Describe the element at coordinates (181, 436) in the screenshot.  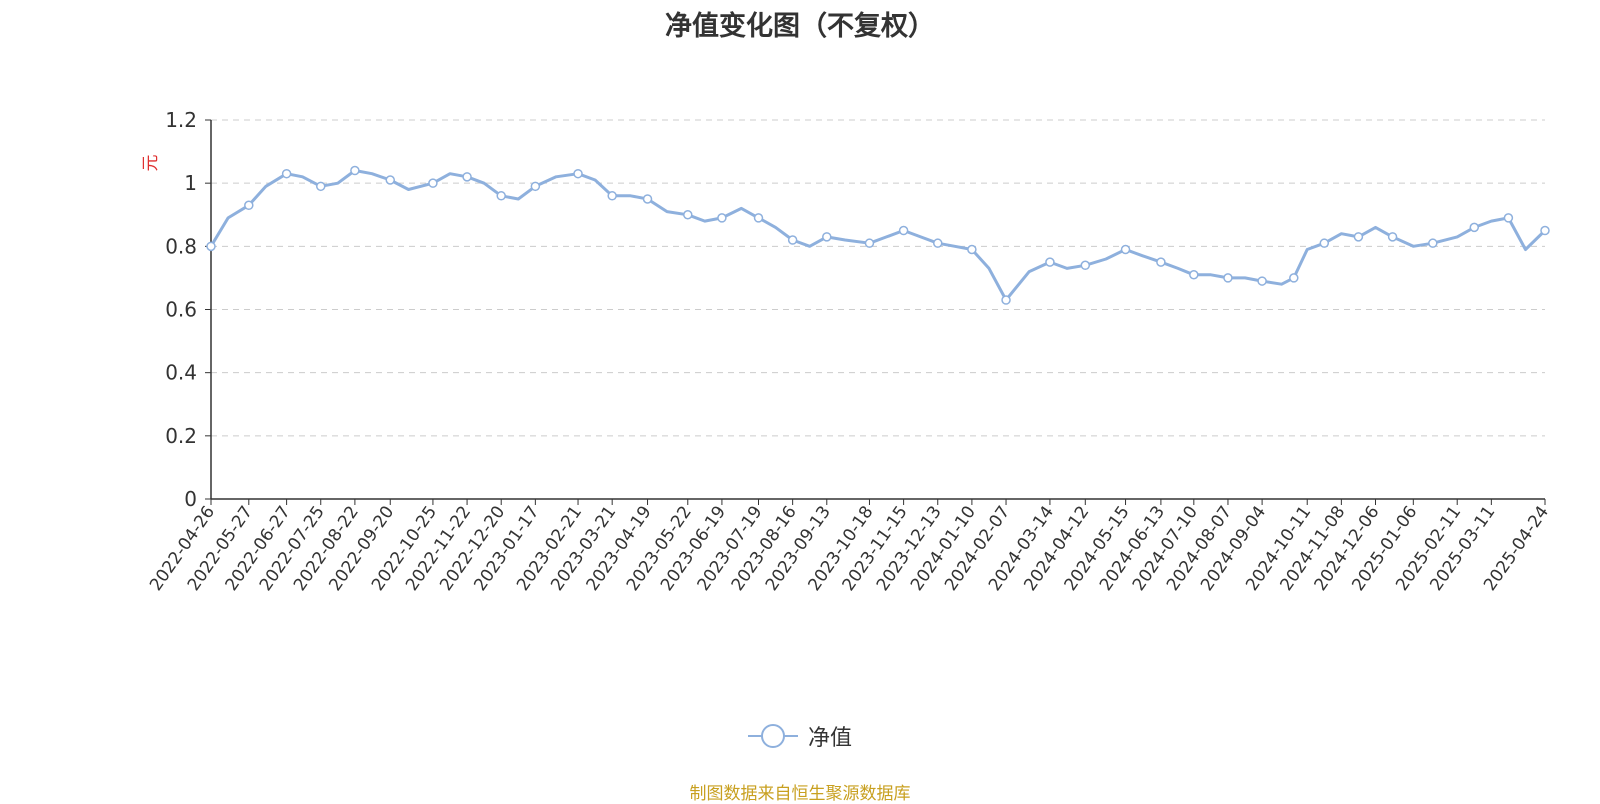
I see `y-tick-label: 0.2` at that location.